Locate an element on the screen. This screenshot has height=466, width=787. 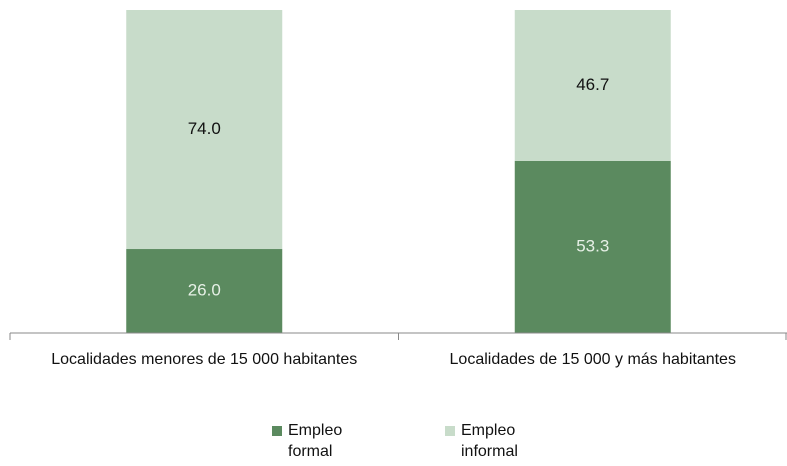
data-label: 26.0 is located at coordinates (204, 289).